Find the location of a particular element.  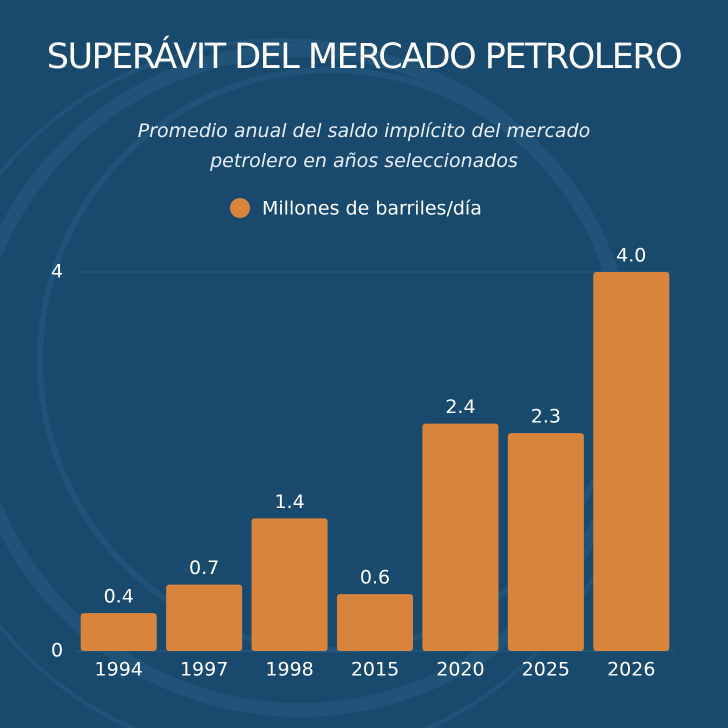

x-tick-label: 2025 is located at coordinates (546, 670).